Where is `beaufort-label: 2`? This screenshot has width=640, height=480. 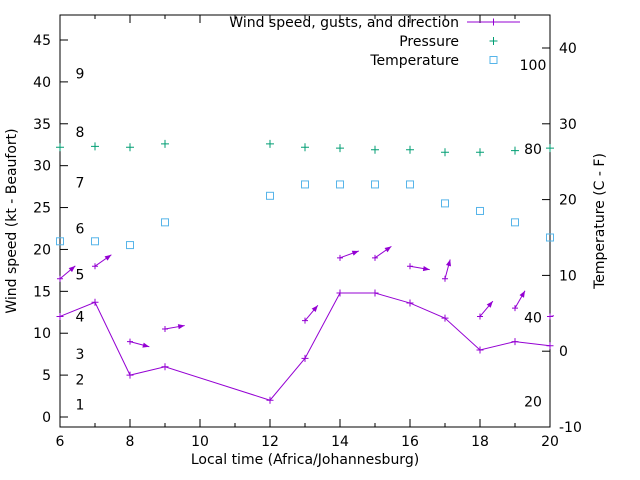 beaufort-label: 2 is located at coordinates (80, 380).